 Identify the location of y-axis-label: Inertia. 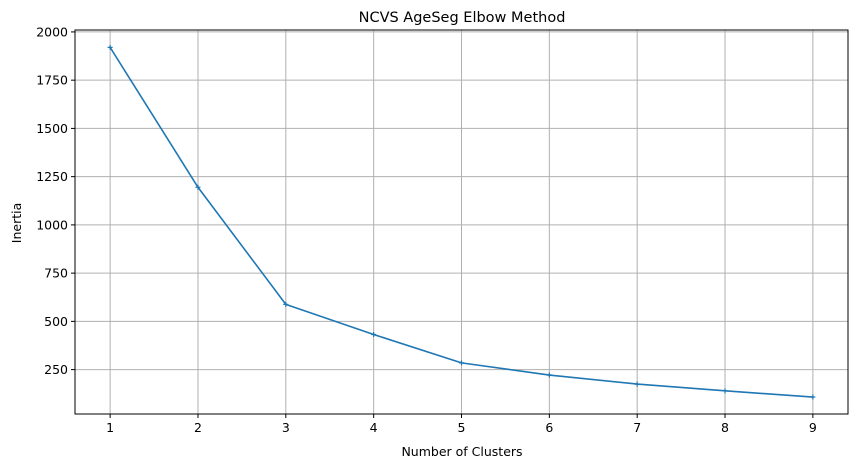
(16, 223).